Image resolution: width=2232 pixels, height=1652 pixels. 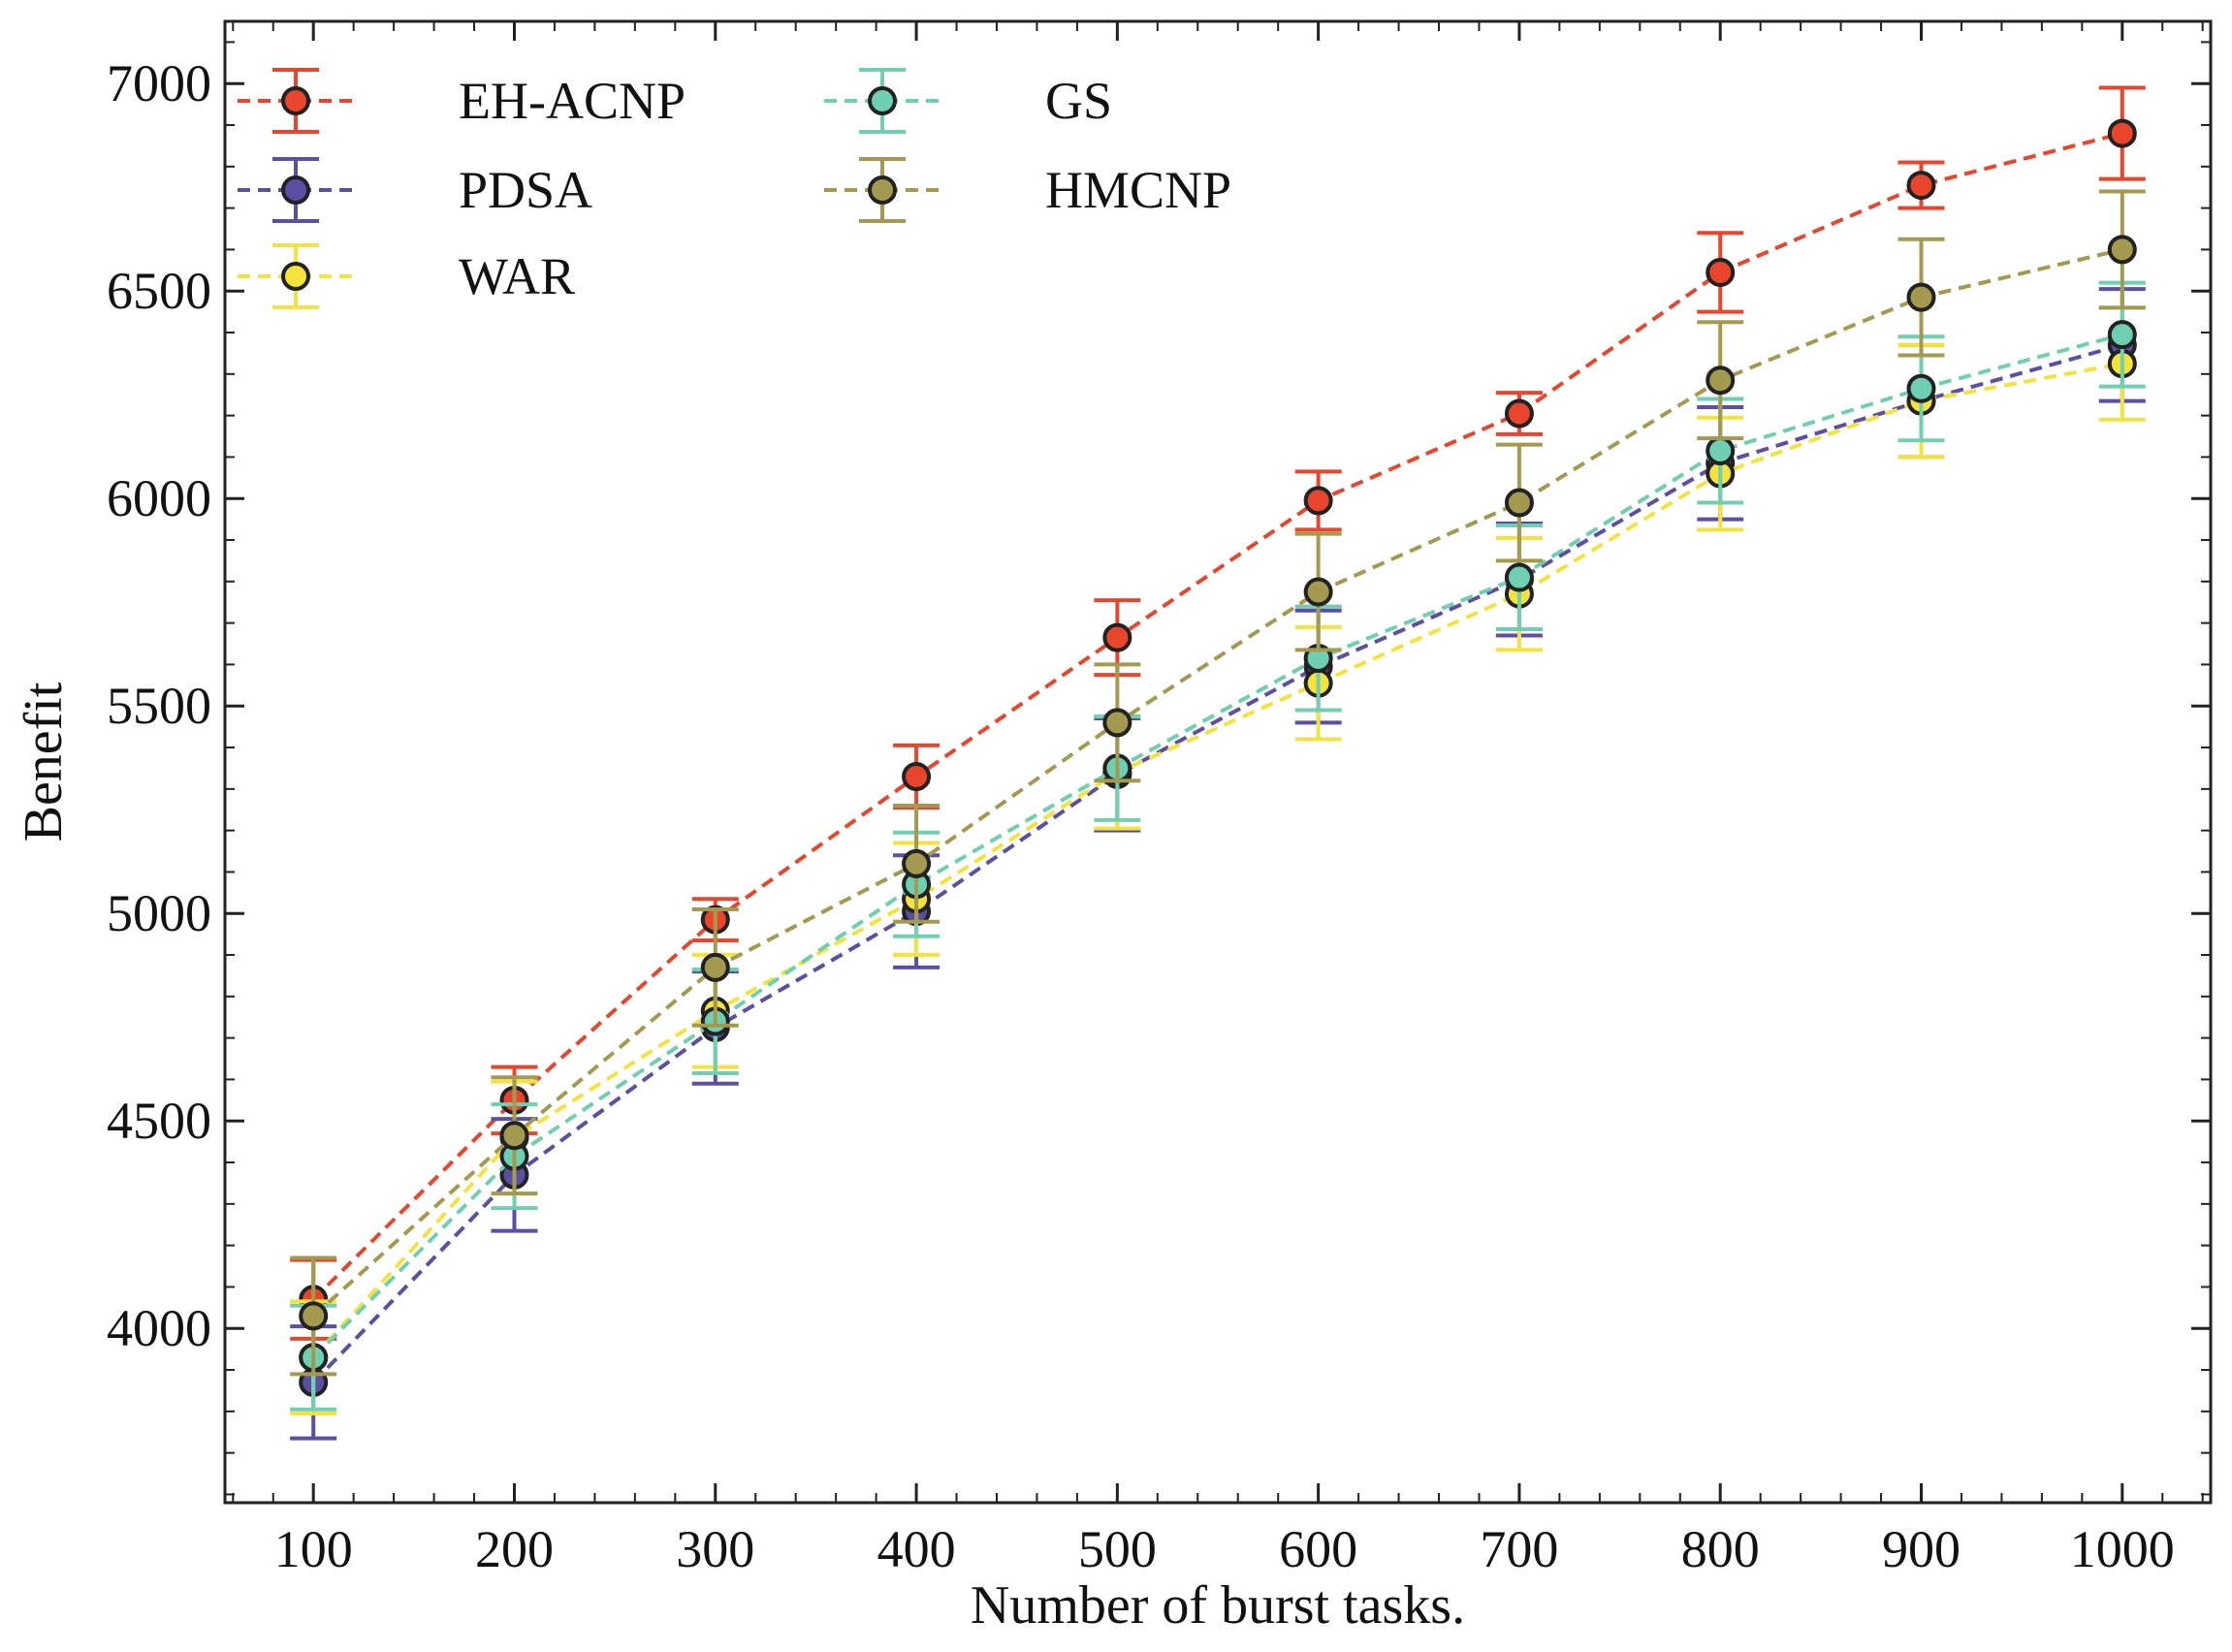 I want to click on legend-label: HMCNP, so click(x=1138, y=190).